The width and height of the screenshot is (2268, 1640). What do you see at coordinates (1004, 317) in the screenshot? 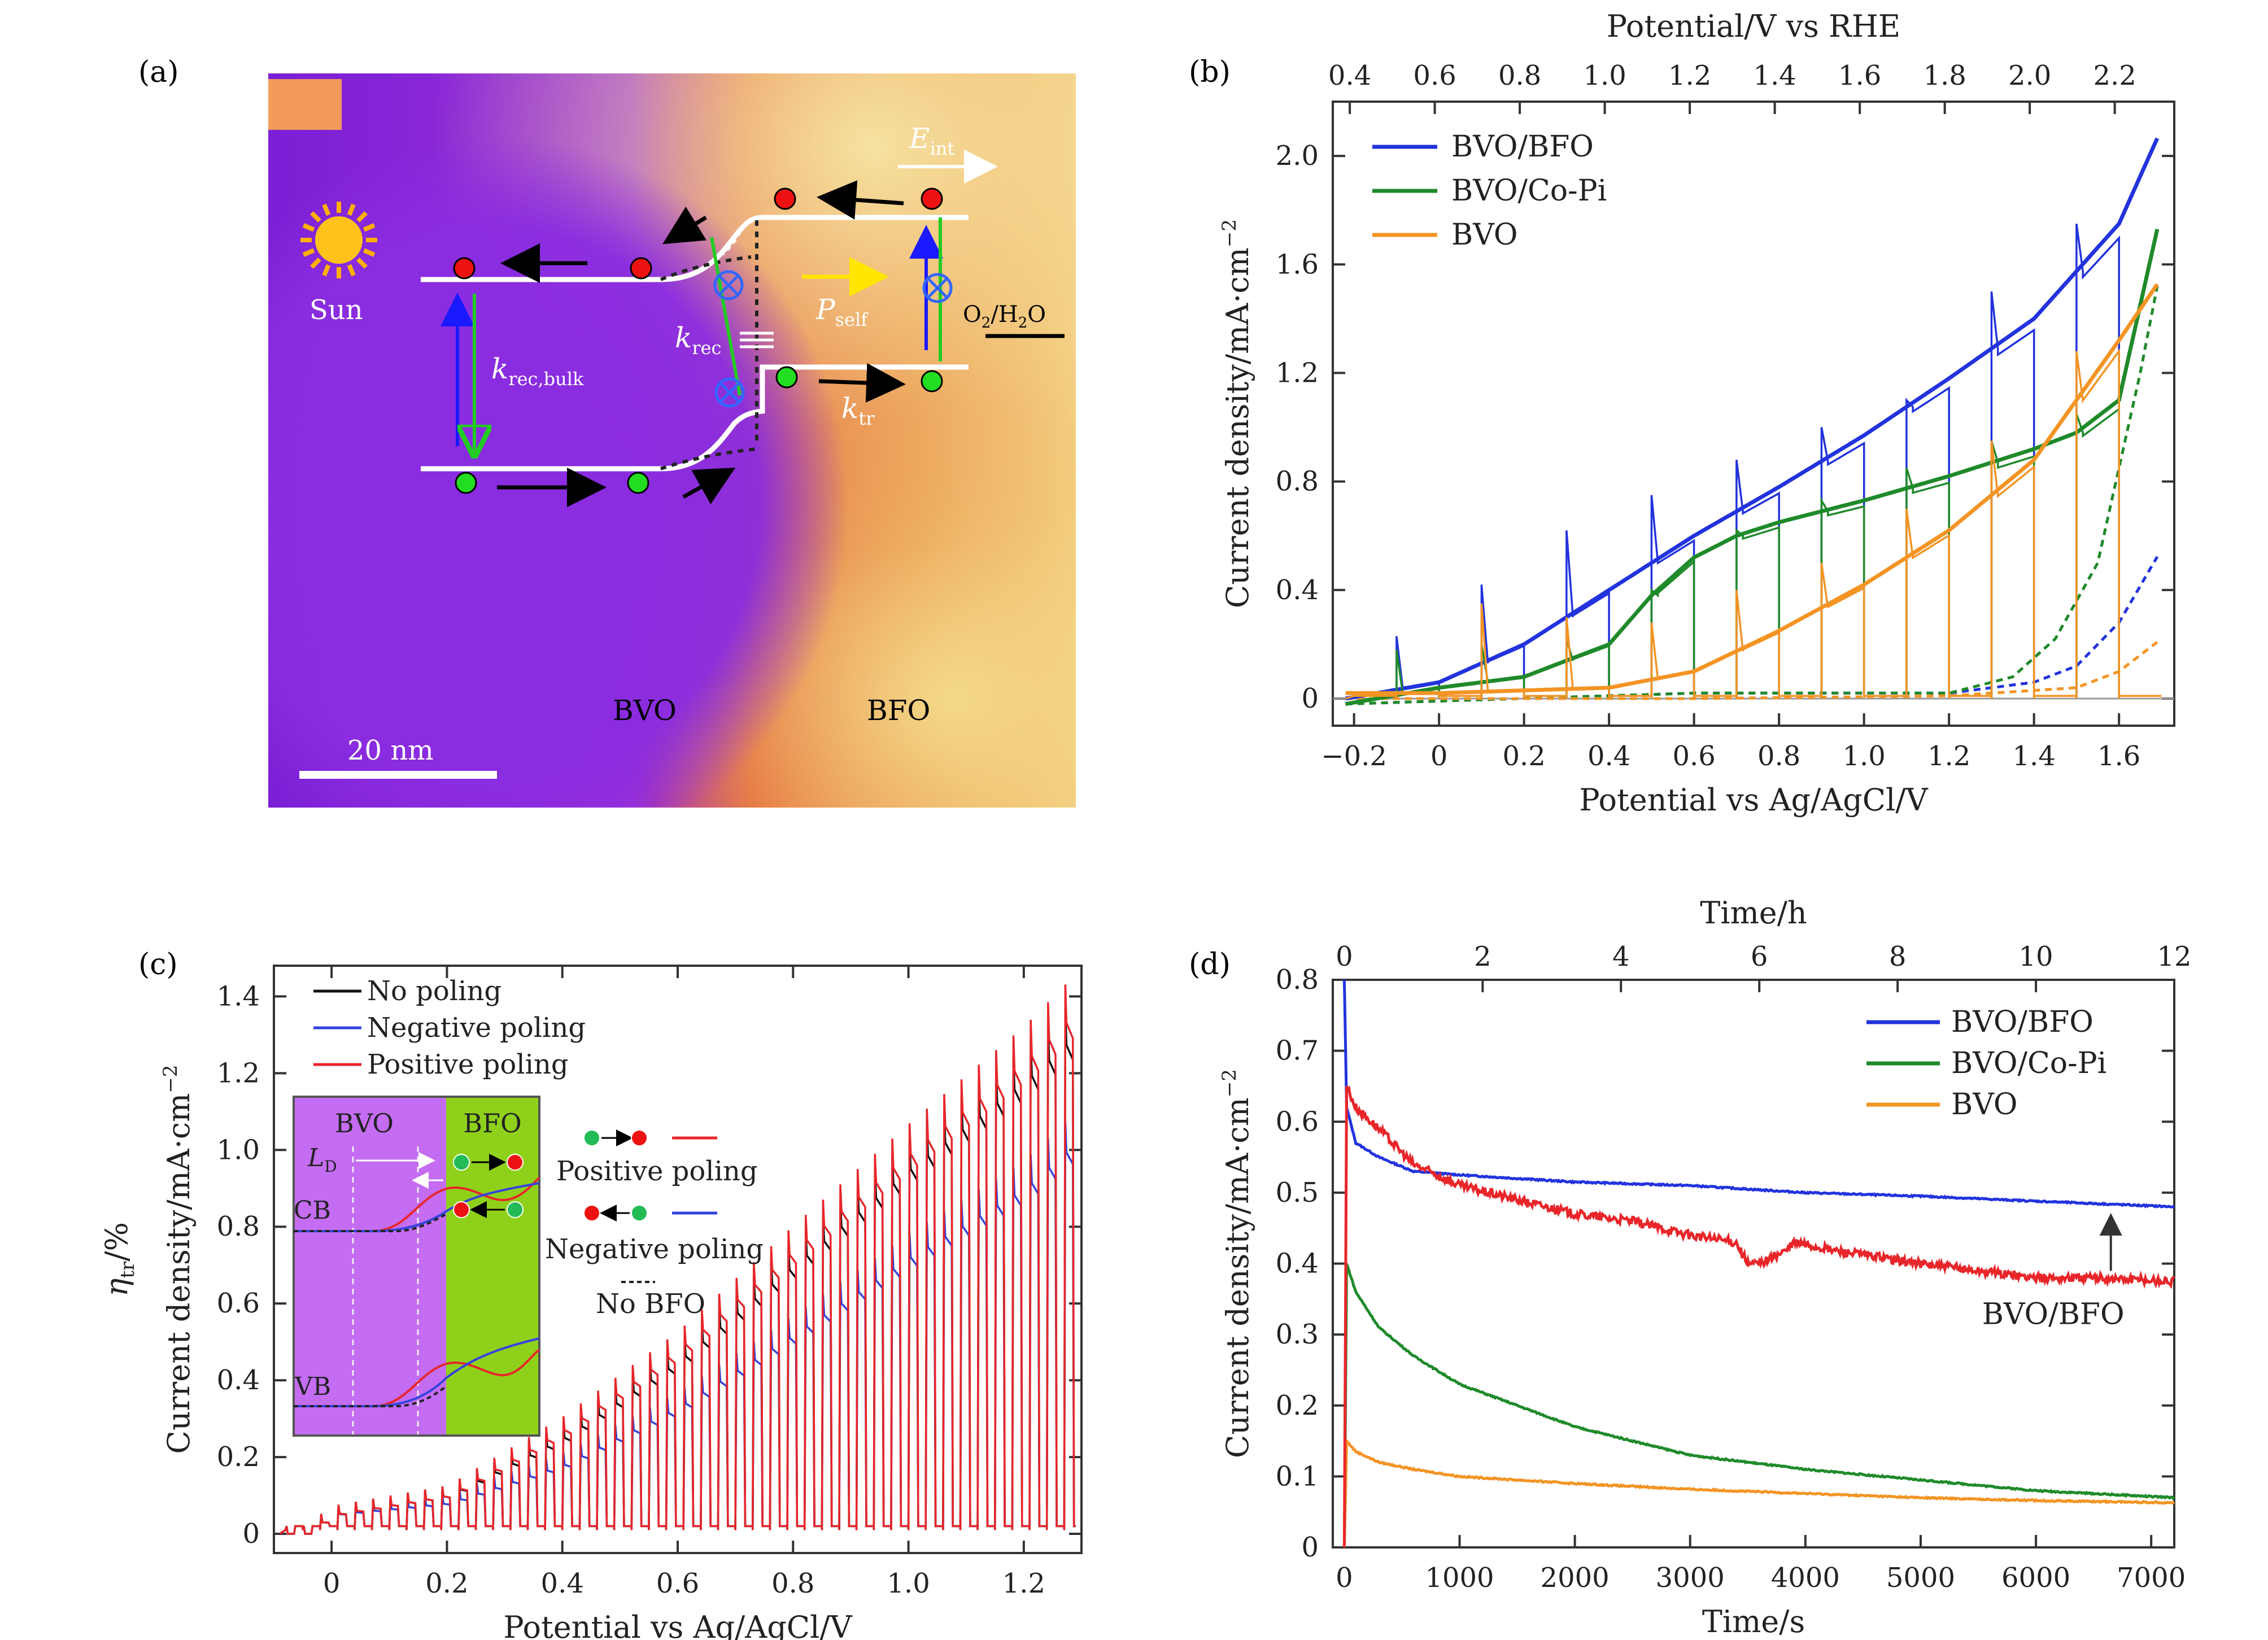
I see `o2h2o-label: O2/H2O` at bounding box center [1004, 317].